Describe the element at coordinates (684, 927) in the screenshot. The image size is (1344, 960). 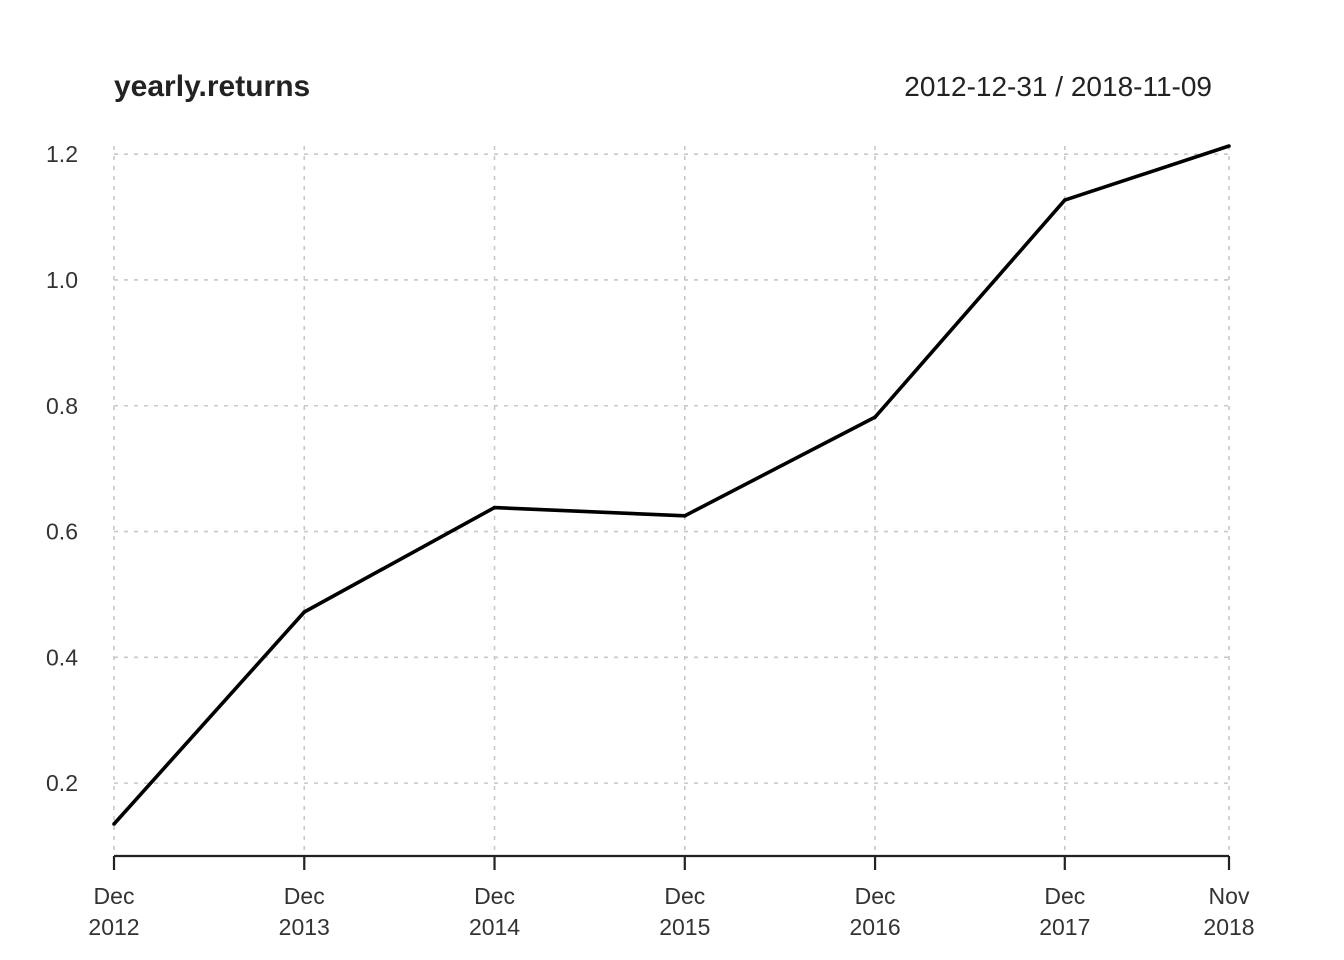
I see `x-tick-label-year: 2015` at that location.